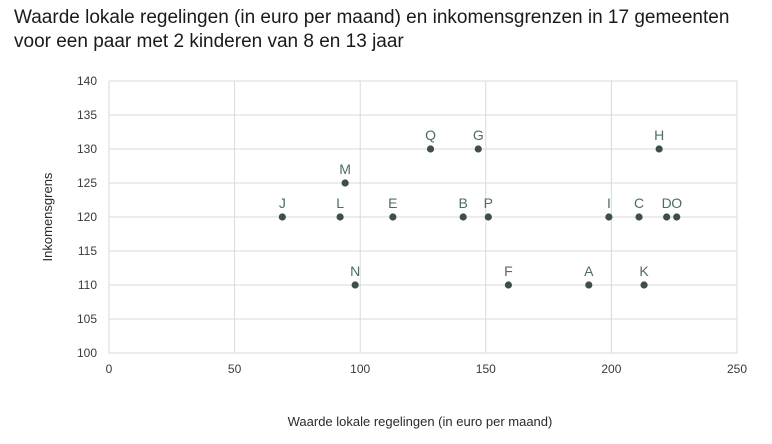  Describe the element at coordinates (87, 81) in the screenshot. I see `y-tick-label: 140` at that location.